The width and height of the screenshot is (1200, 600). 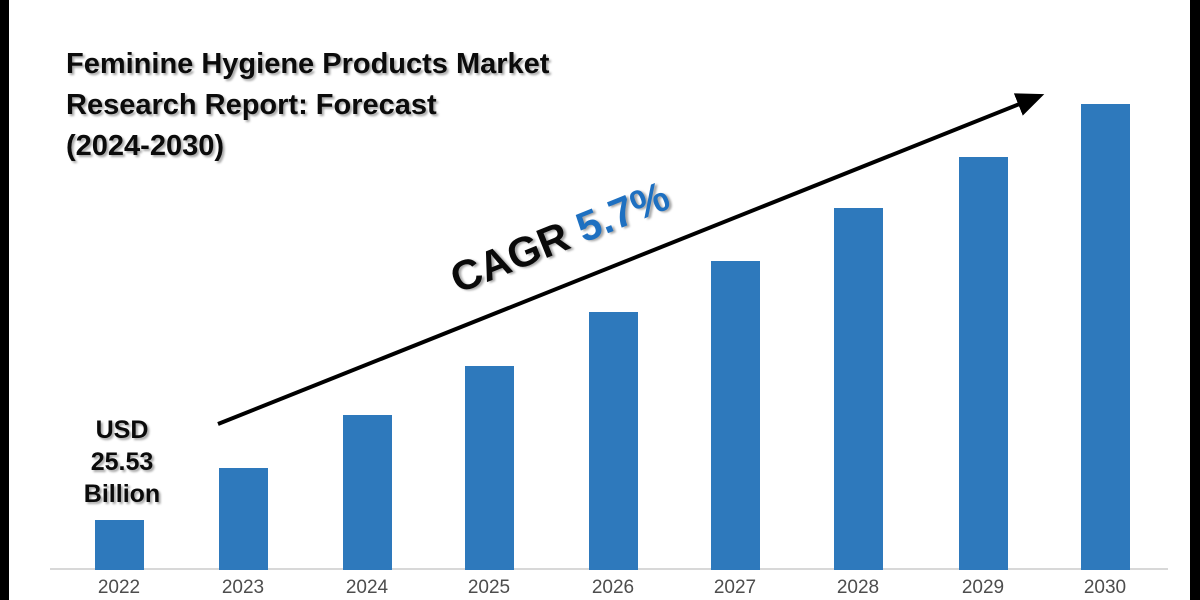 I want to click on x-tick-label-2022: 2022, so click(x=119, y=587).